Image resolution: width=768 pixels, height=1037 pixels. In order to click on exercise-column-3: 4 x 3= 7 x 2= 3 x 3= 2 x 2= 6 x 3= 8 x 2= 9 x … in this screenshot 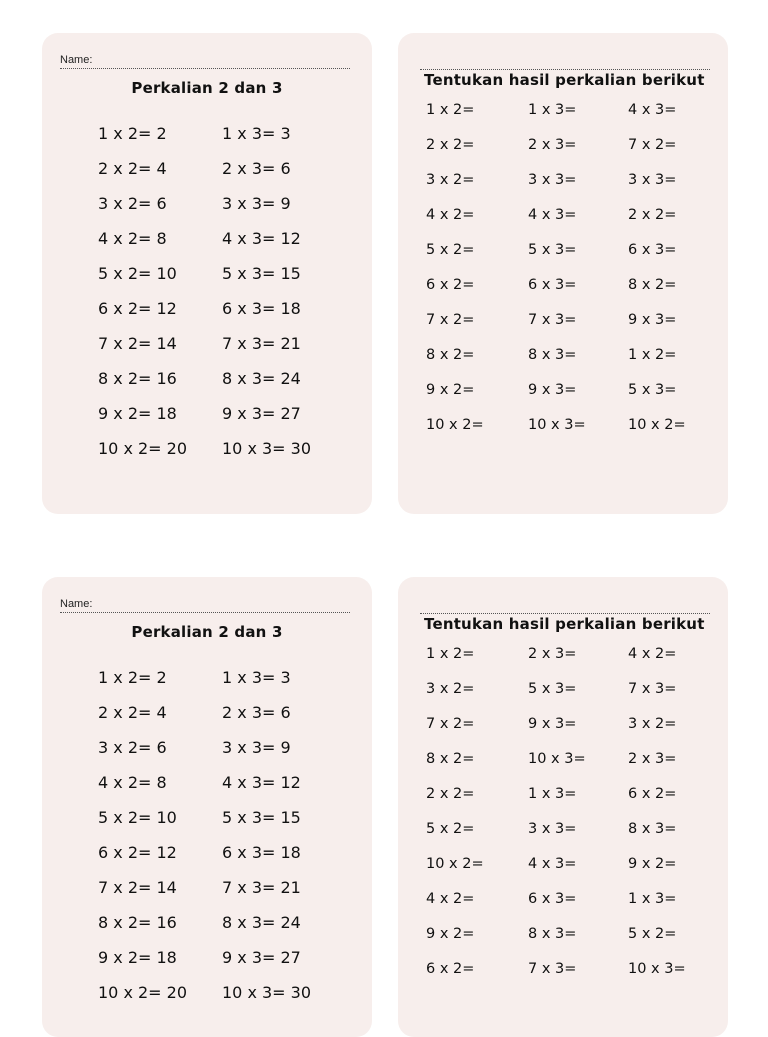, I will do `click(657, 274)`.